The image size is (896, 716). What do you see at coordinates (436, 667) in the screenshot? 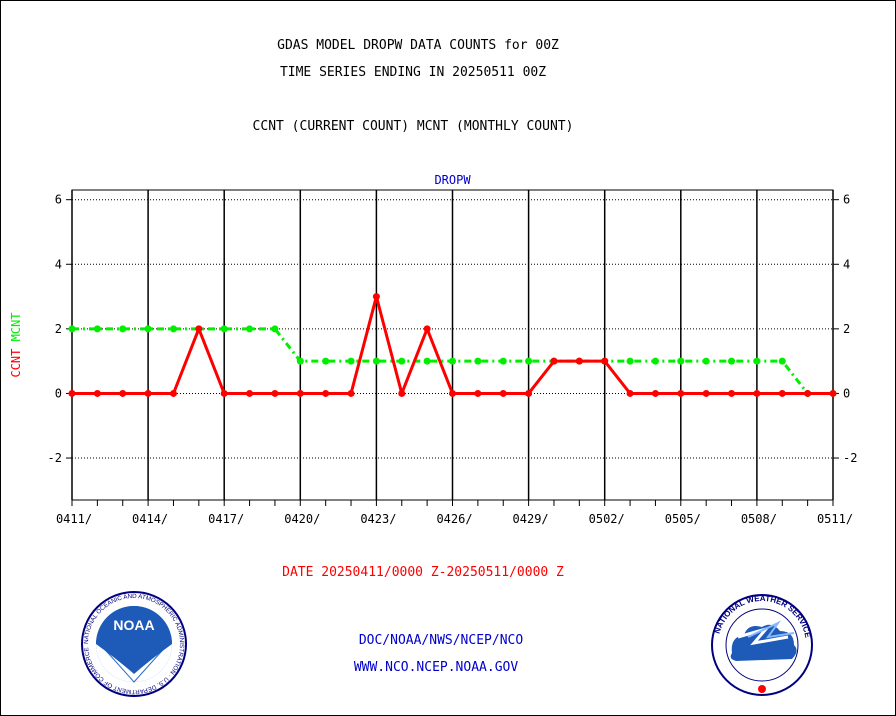
I see `website-label: WWW.NCO.NCEP.NOAA.GOV` at bounding box center [436, 667].